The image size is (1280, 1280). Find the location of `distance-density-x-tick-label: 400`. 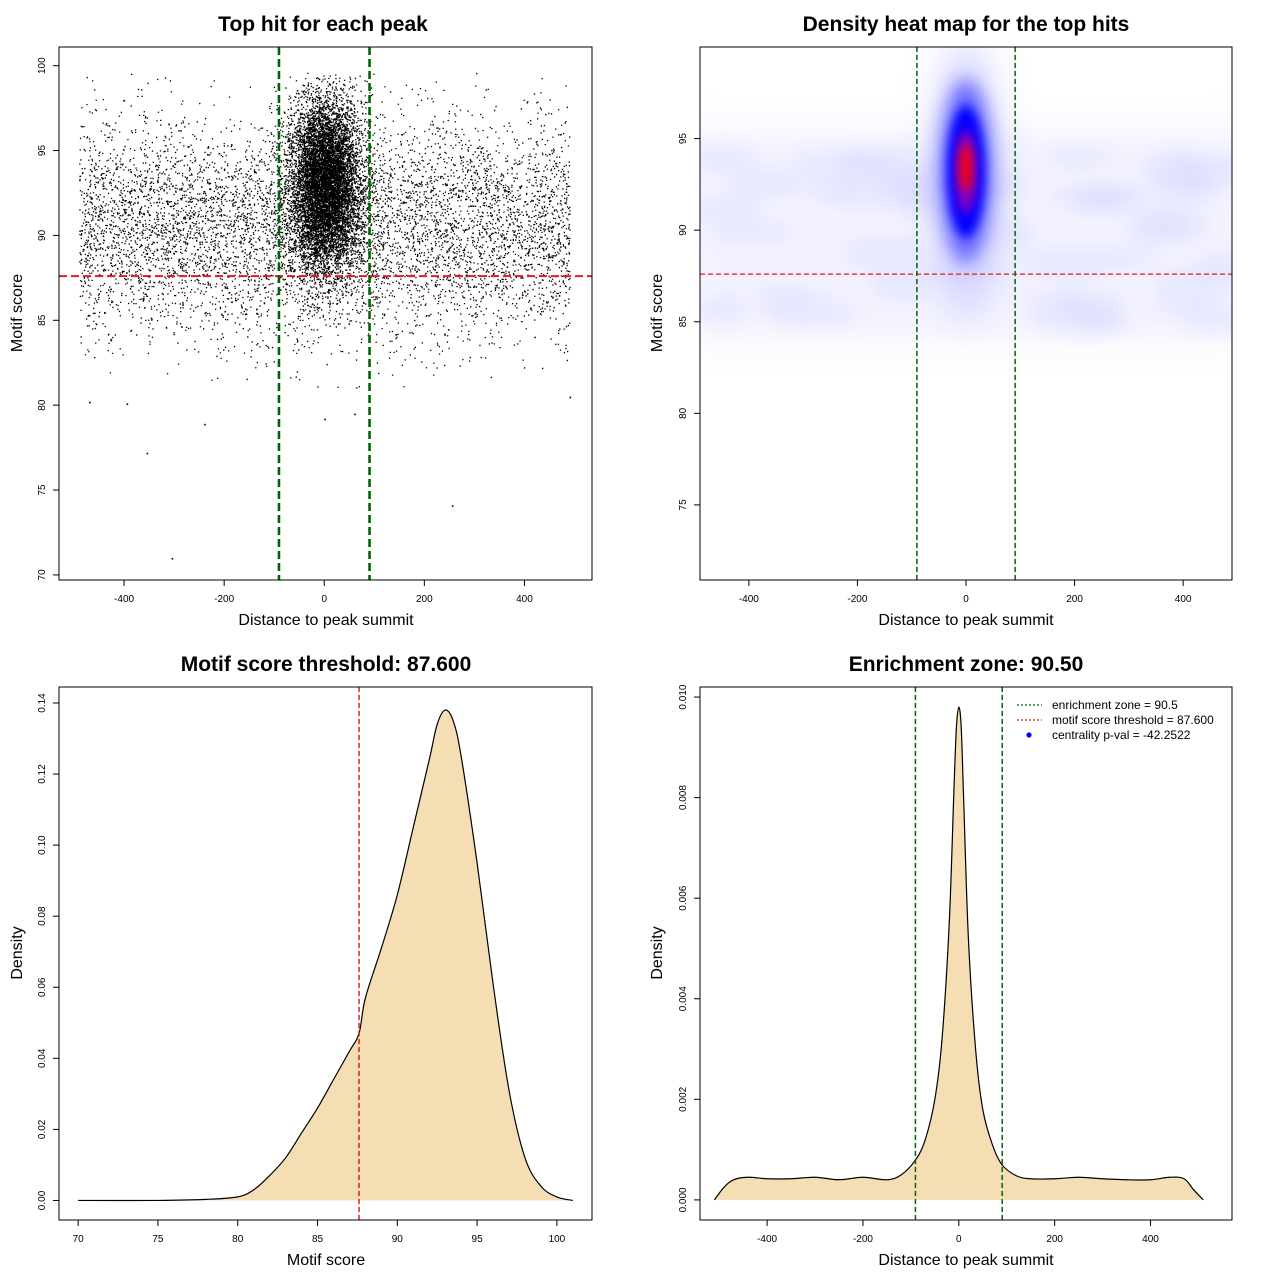

distance-density-x-tick-label: 400 is located at coordinates (1150, 1239).